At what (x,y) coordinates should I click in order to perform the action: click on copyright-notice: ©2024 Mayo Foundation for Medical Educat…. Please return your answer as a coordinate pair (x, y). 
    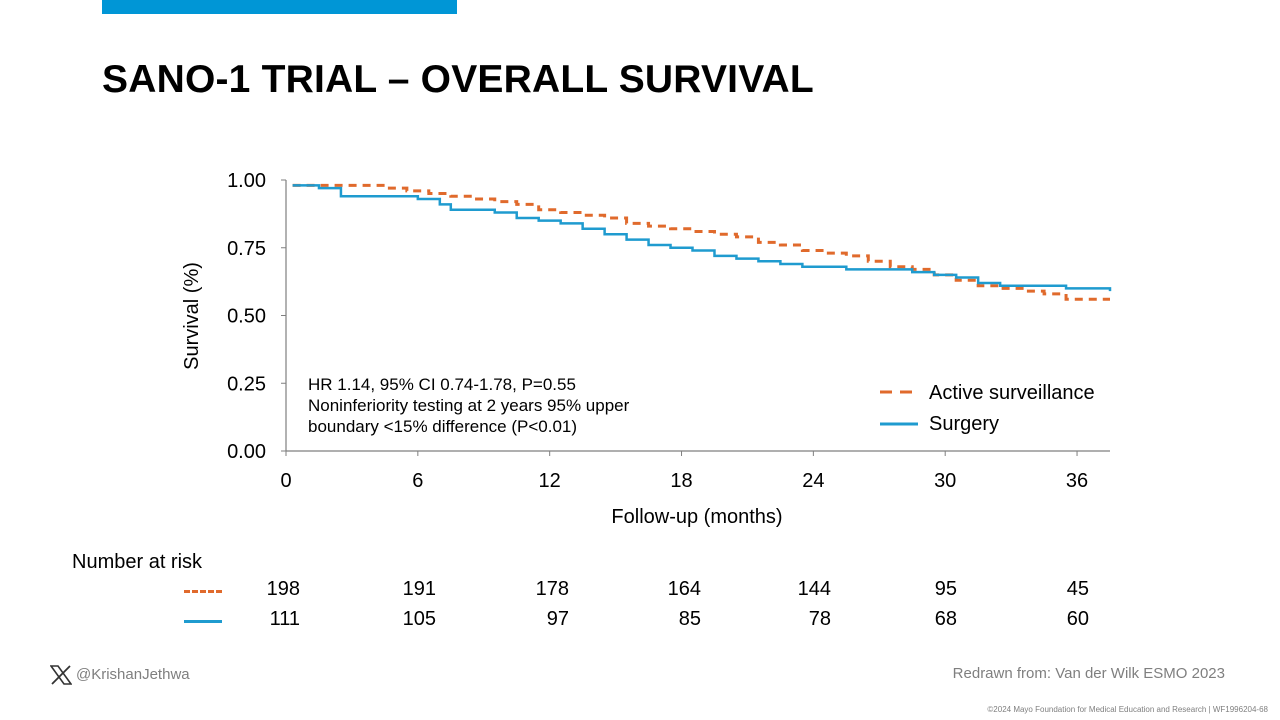
    Looking at the image, I should click on (1127, 709).